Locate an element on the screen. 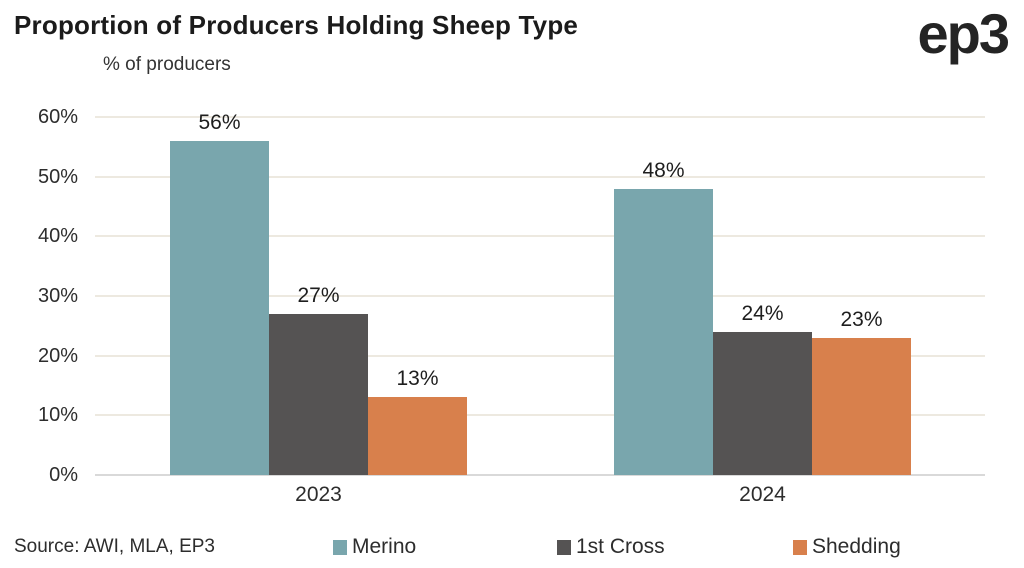 The image size is (1024, 568). ep3-logo: ep3 is located at coordinates (963, 33).